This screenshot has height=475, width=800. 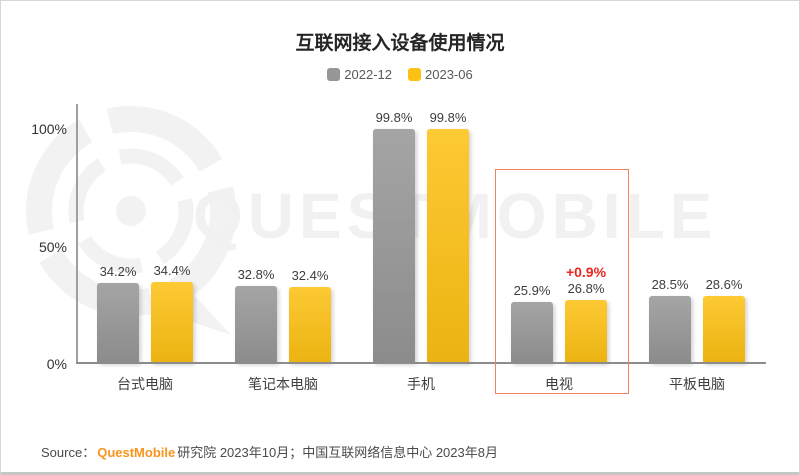 What do you see at coordinates (586, 288) in the screenshot?
I see `value-label: 26.8%` at bounding box center [586, 288].